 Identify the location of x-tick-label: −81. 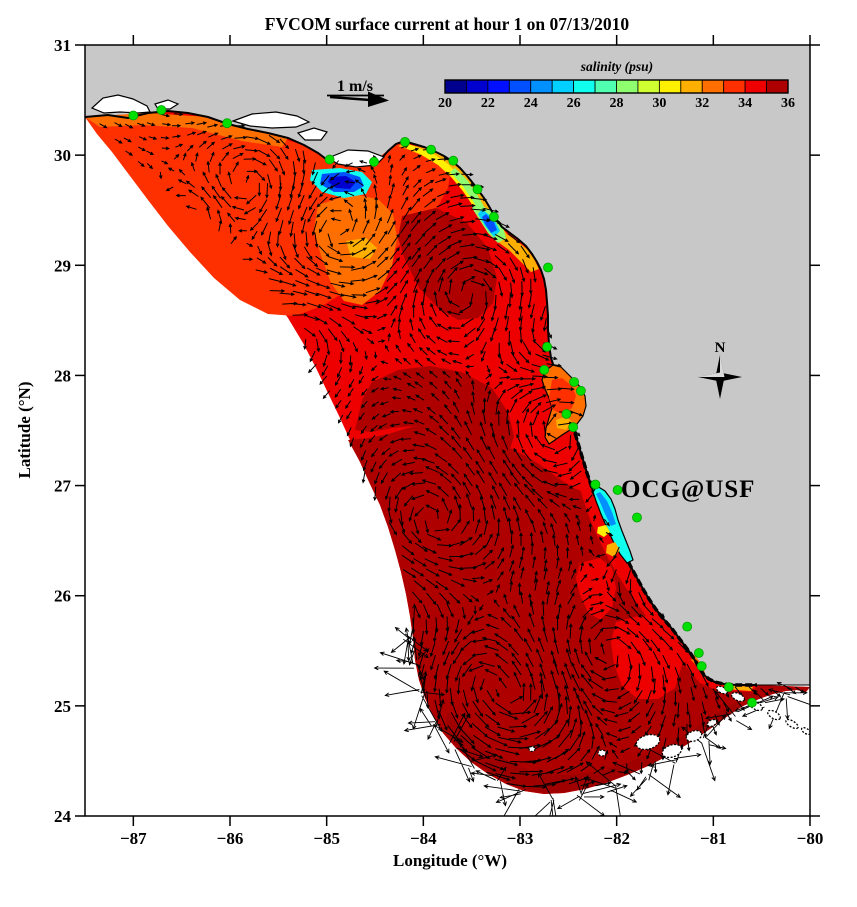
(713, 838).